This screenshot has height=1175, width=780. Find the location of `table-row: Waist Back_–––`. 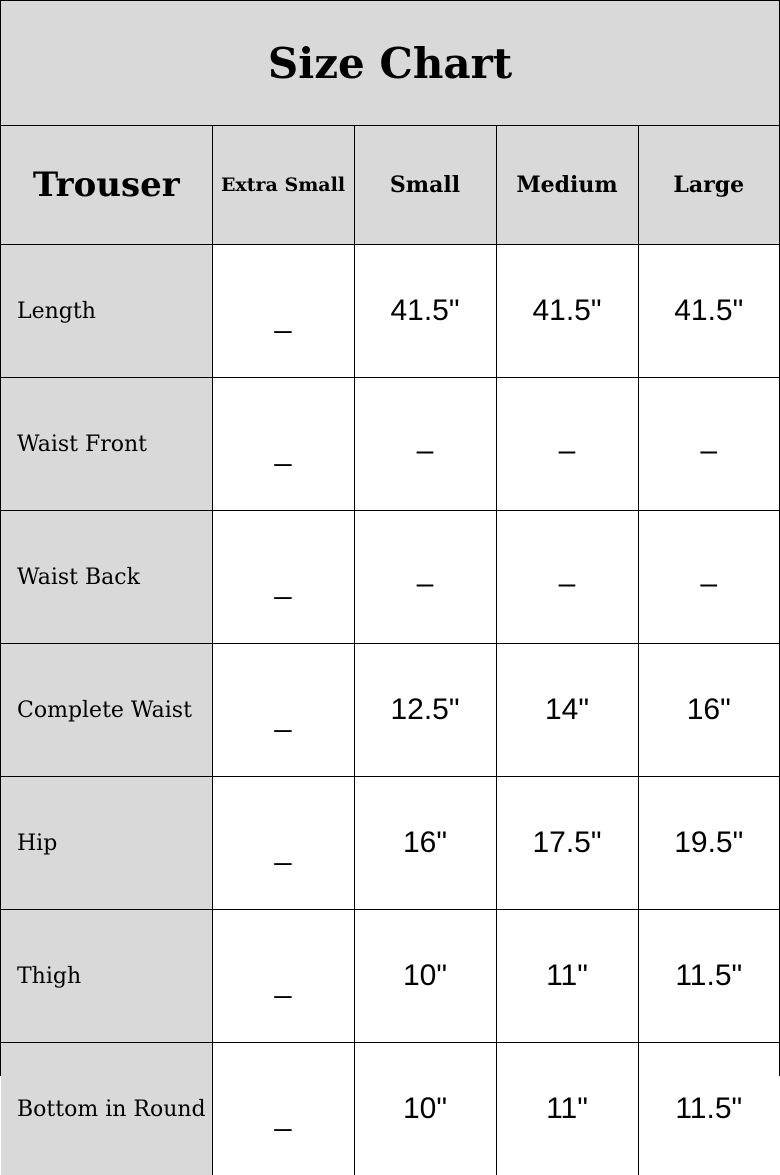

table-row: Waist Back_––– is located at coordinates (390, 577).